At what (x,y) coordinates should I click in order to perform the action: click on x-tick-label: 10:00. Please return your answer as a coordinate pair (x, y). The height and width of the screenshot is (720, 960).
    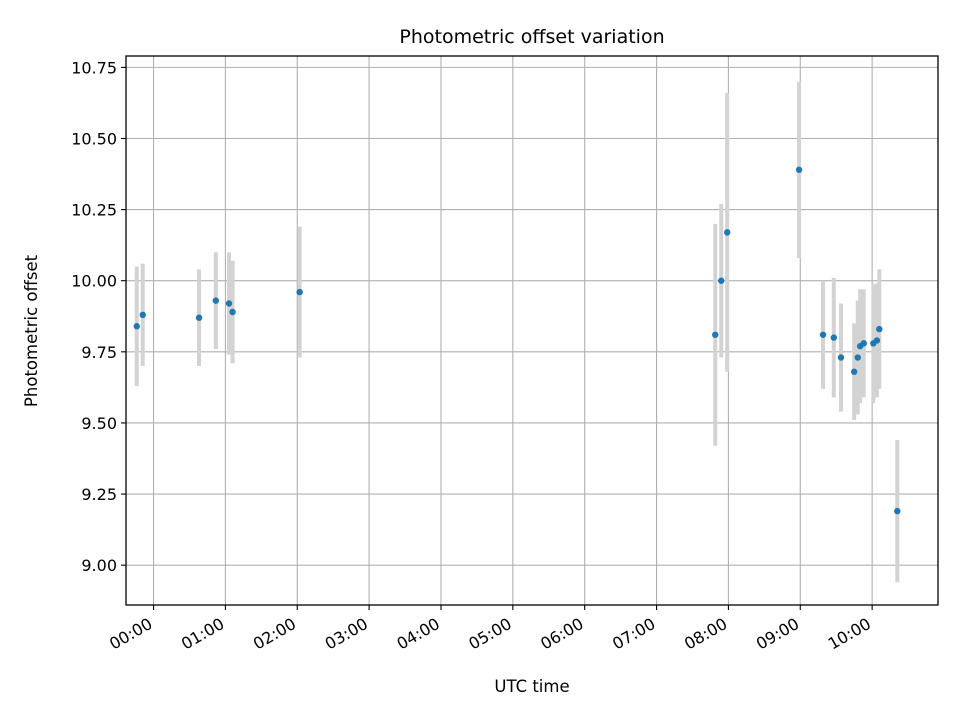
    Looking at the image, I should click on (849, 634).